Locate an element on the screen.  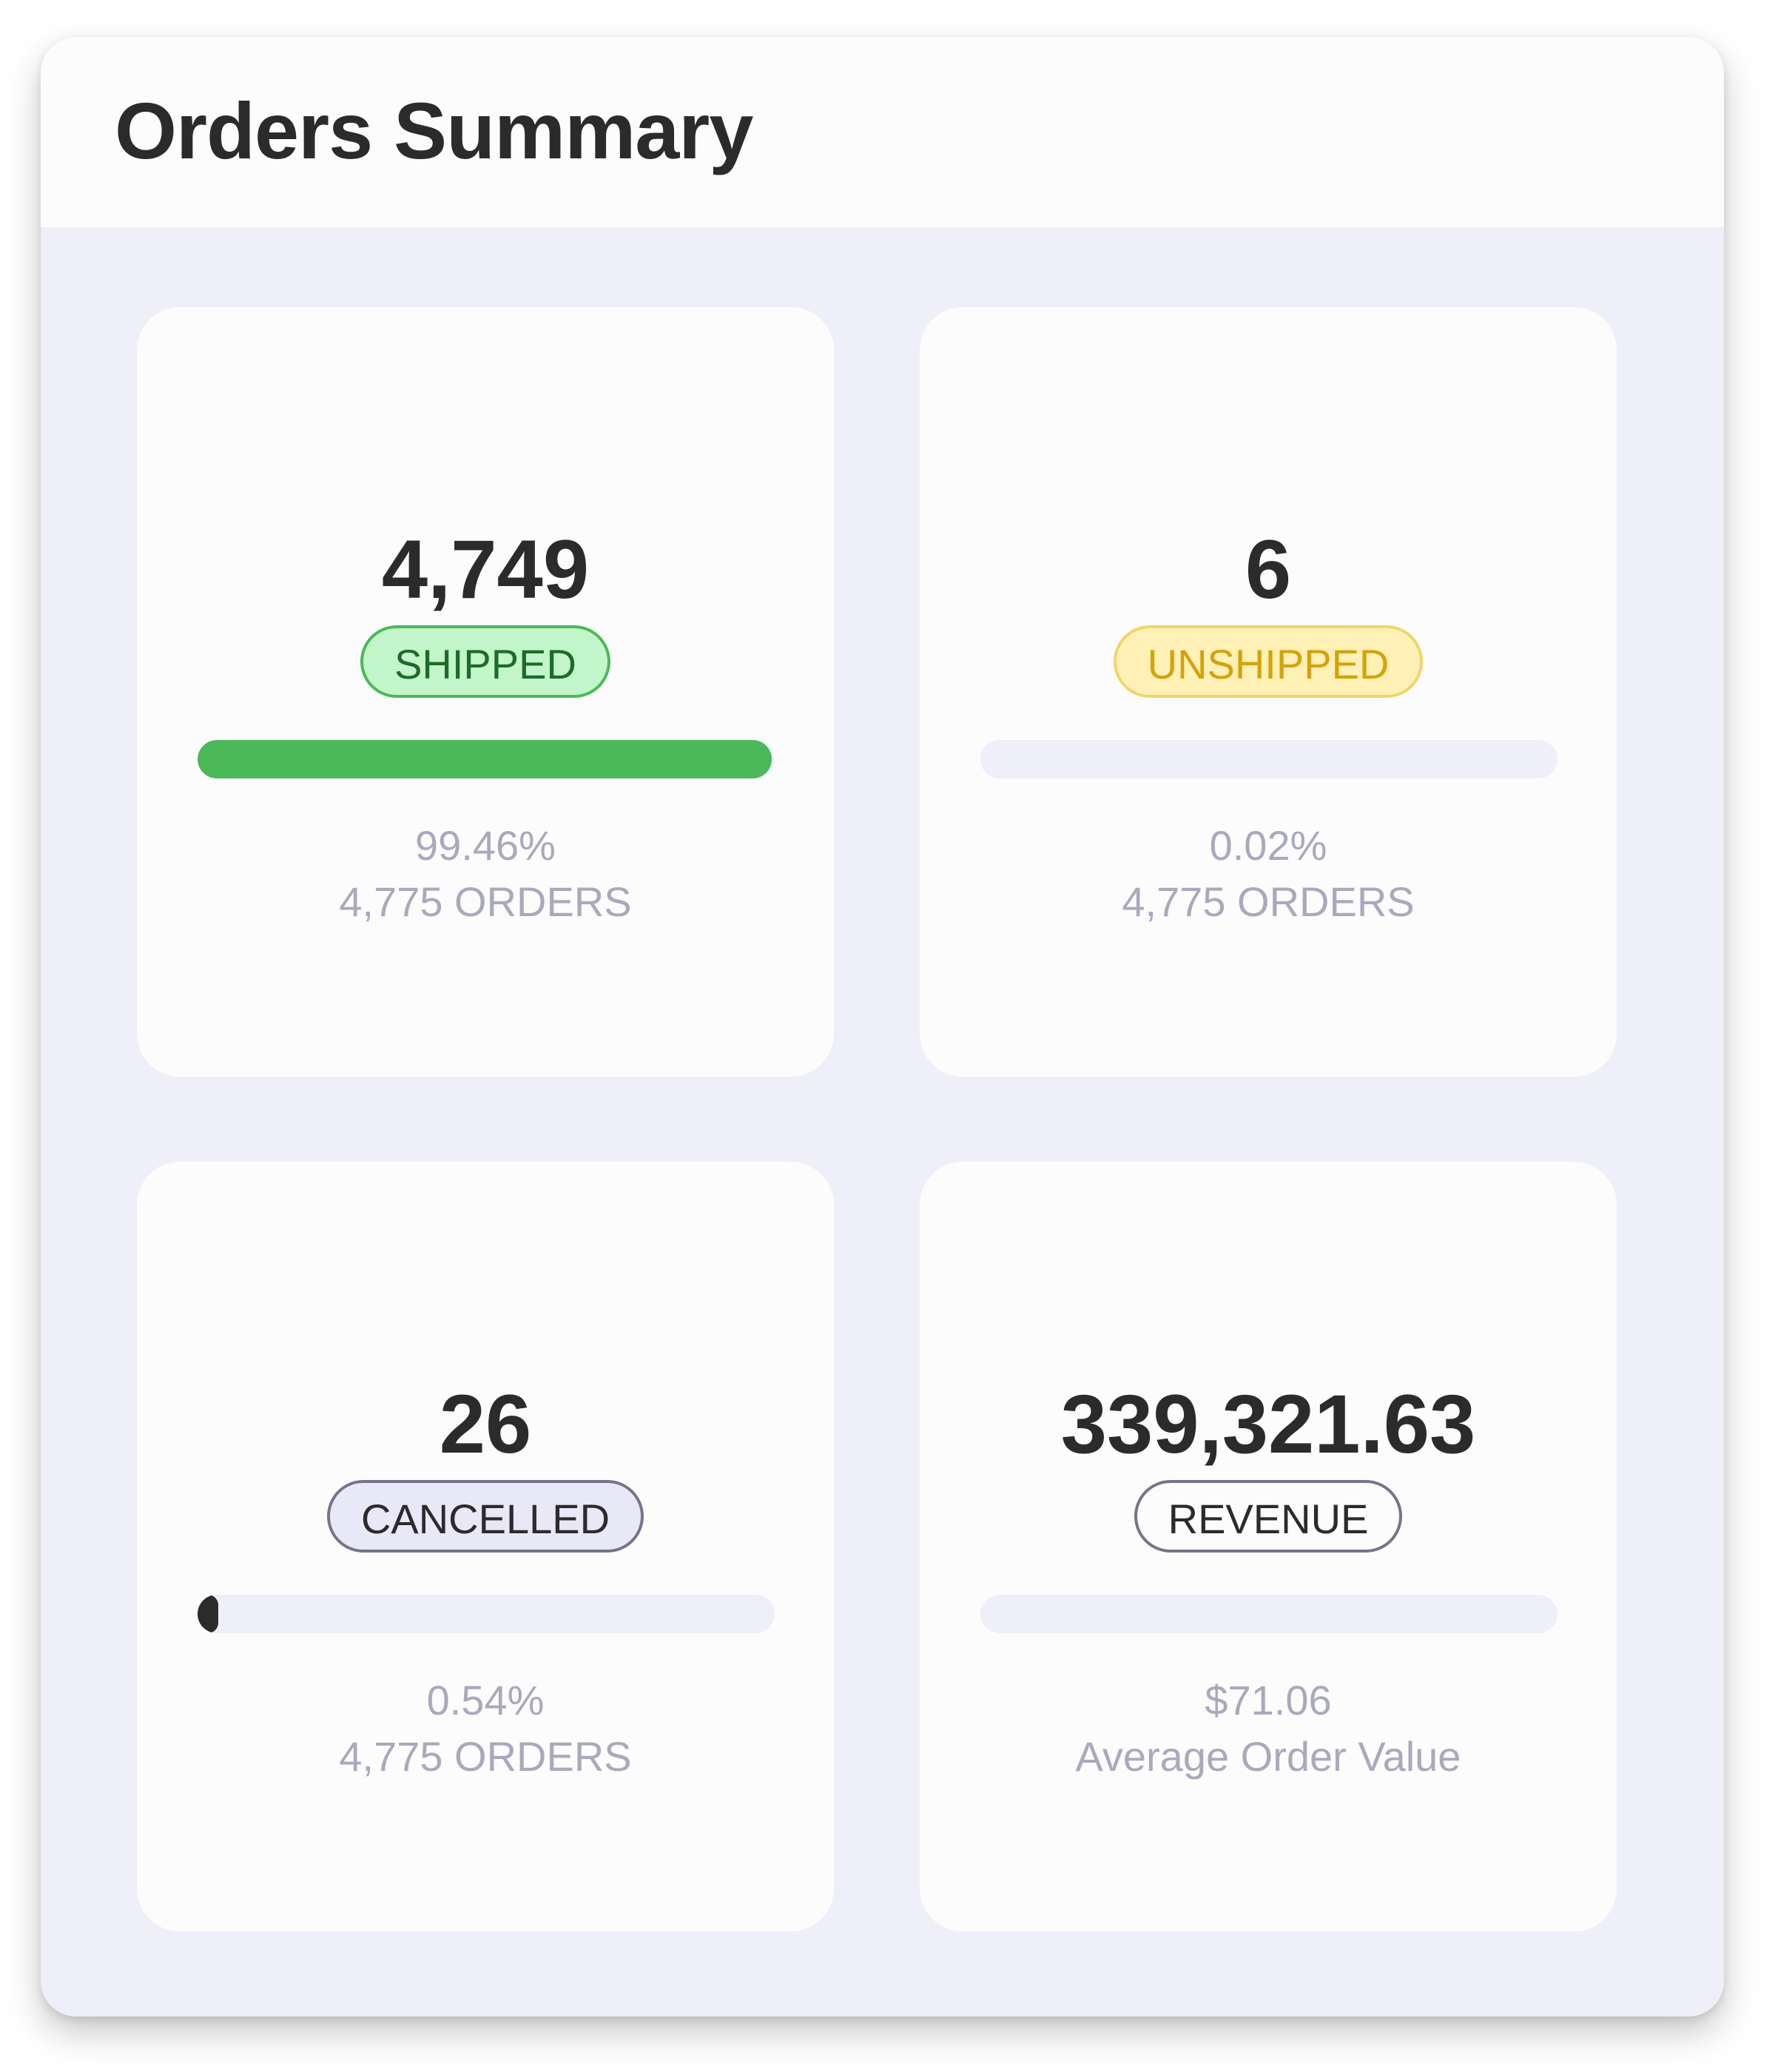
unshipped-total-orders: 4,775 ORDERS is located at coordinates (1268, 901).